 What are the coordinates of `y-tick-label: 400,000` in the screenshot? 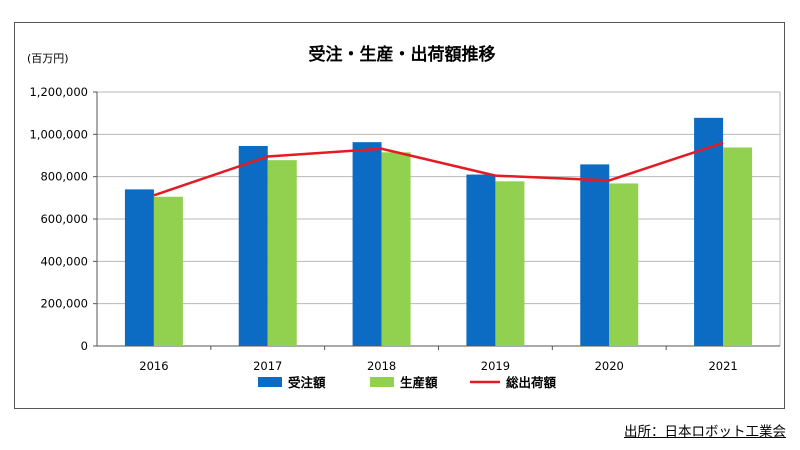 It's located at (64, 261).